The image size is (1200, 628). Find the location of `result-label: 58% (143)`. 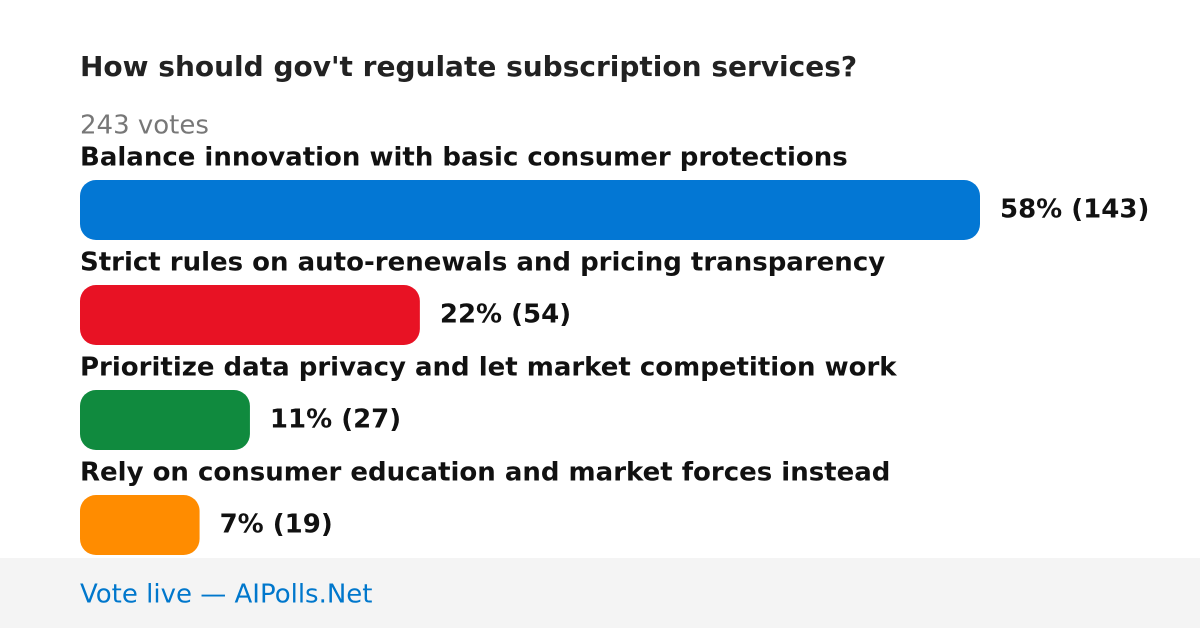

result-label: 58% (143) is located at coordinates (1074, 210).